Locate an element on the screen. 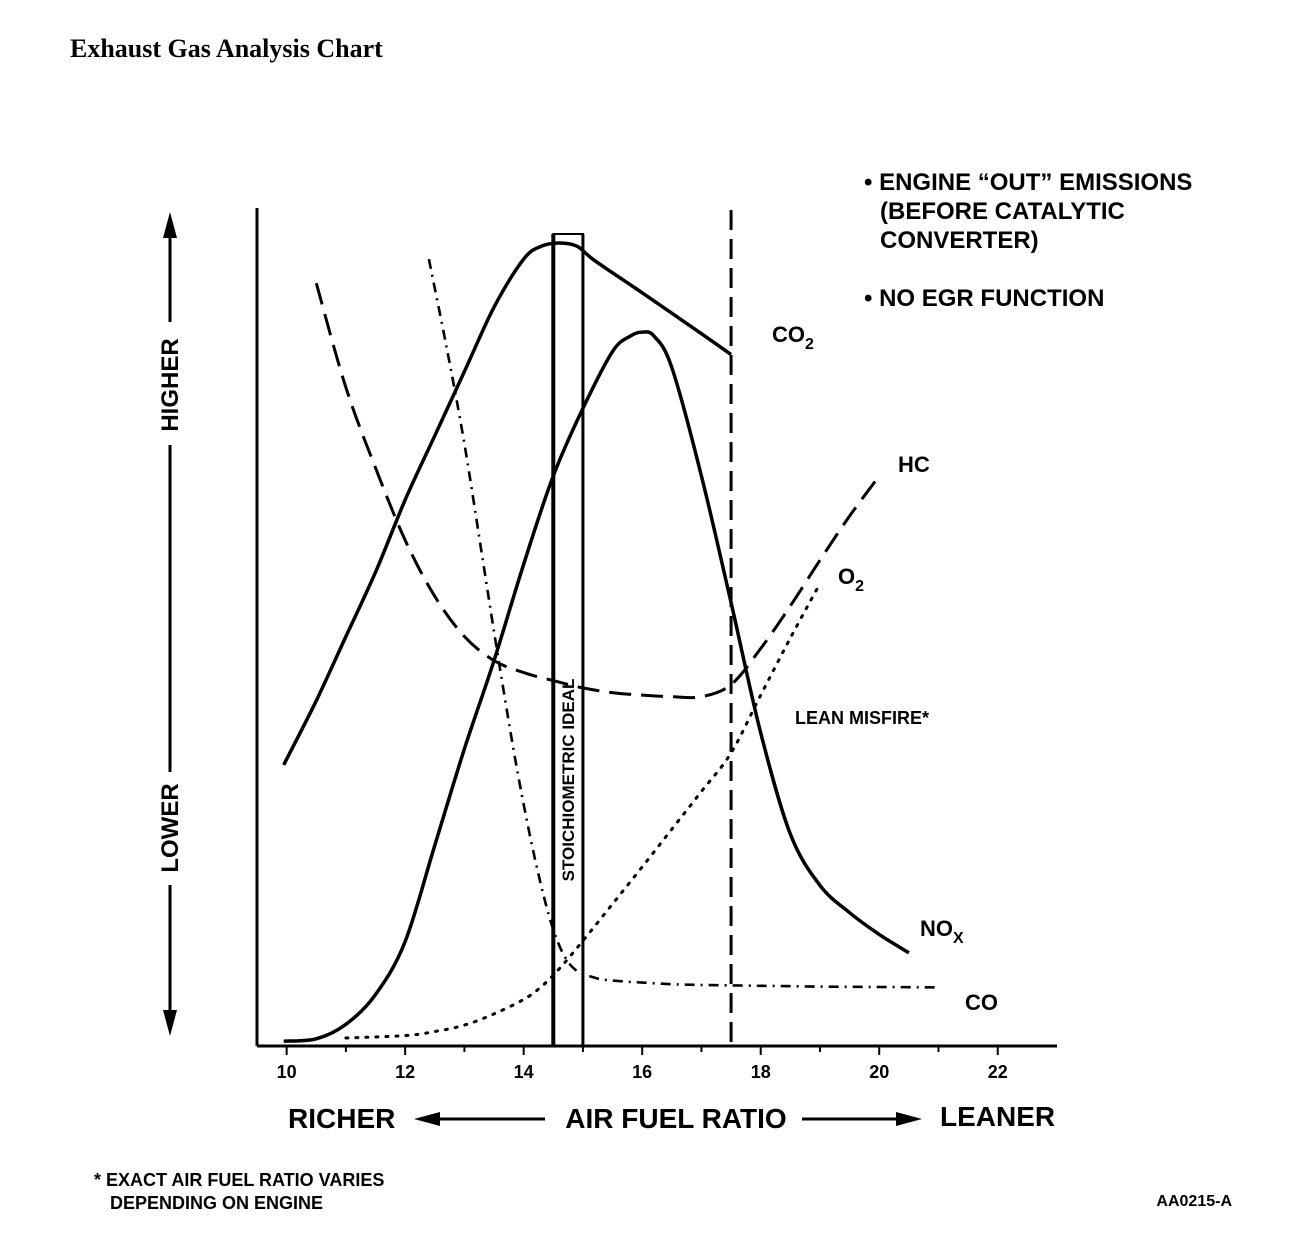 The width and height of the screenshot is (1312, 1254). x-arrow-left-icon is located at coordinates (427, 1119).